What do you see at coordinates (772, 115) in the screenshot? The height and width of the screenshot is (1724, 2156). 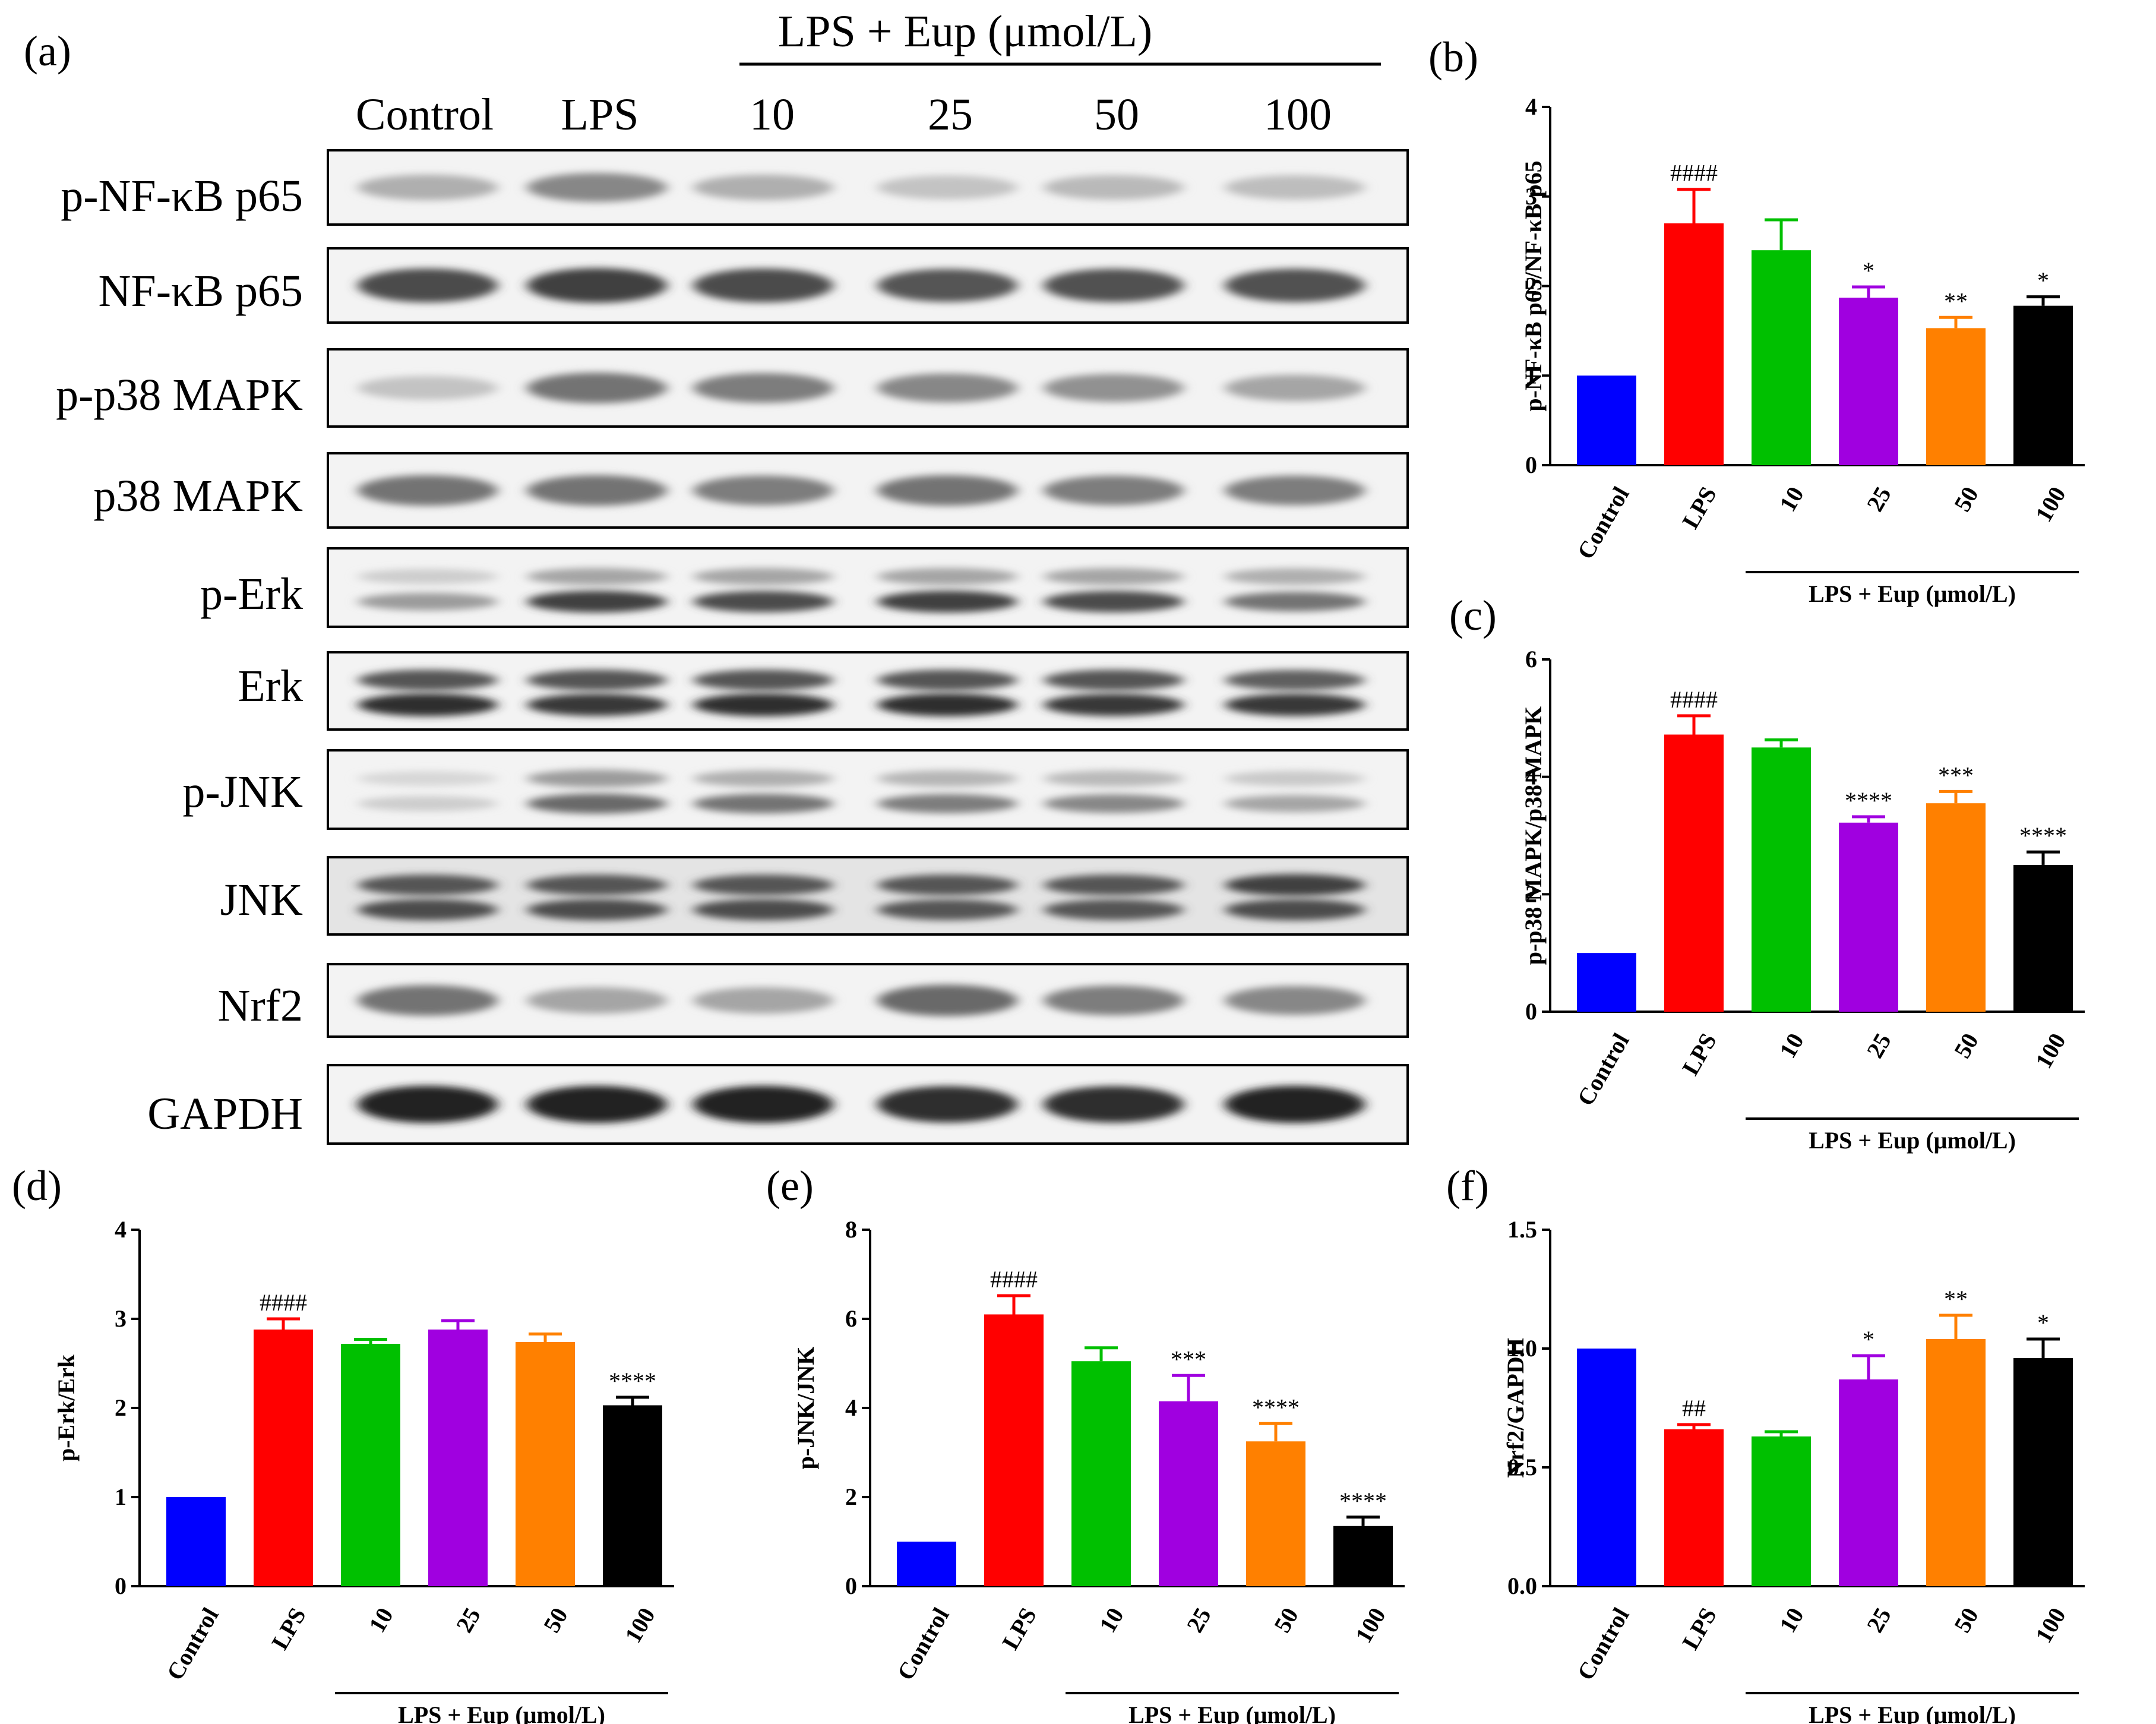 I see `blot-lane-label: 10` at bounding box center [772, 115].